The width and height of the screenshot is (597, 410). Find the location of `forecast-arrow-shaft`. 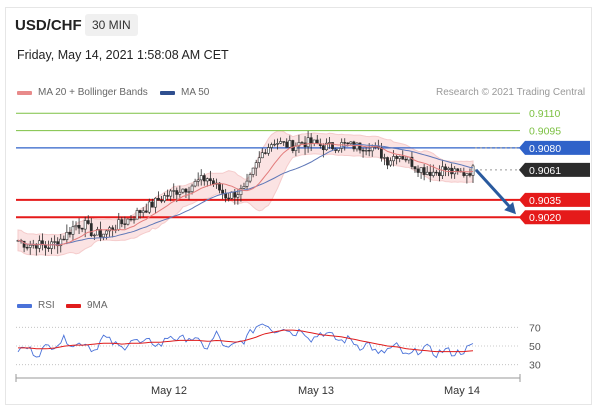

forecast-arrow-shaft is located at coordinates (493, 189).